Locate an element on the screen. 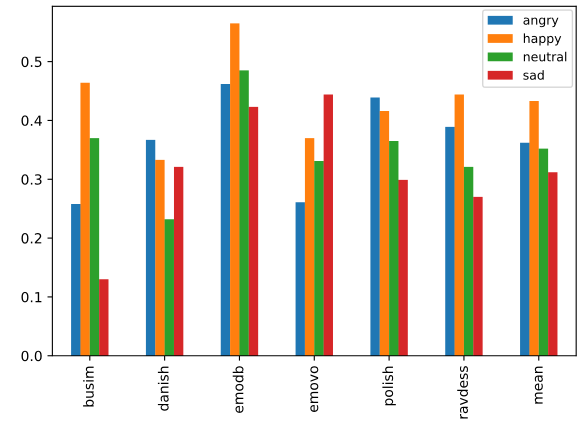 This screenshot has height=421, width=582. x-tick-label: ravdess is located at coordinates (462, 392).